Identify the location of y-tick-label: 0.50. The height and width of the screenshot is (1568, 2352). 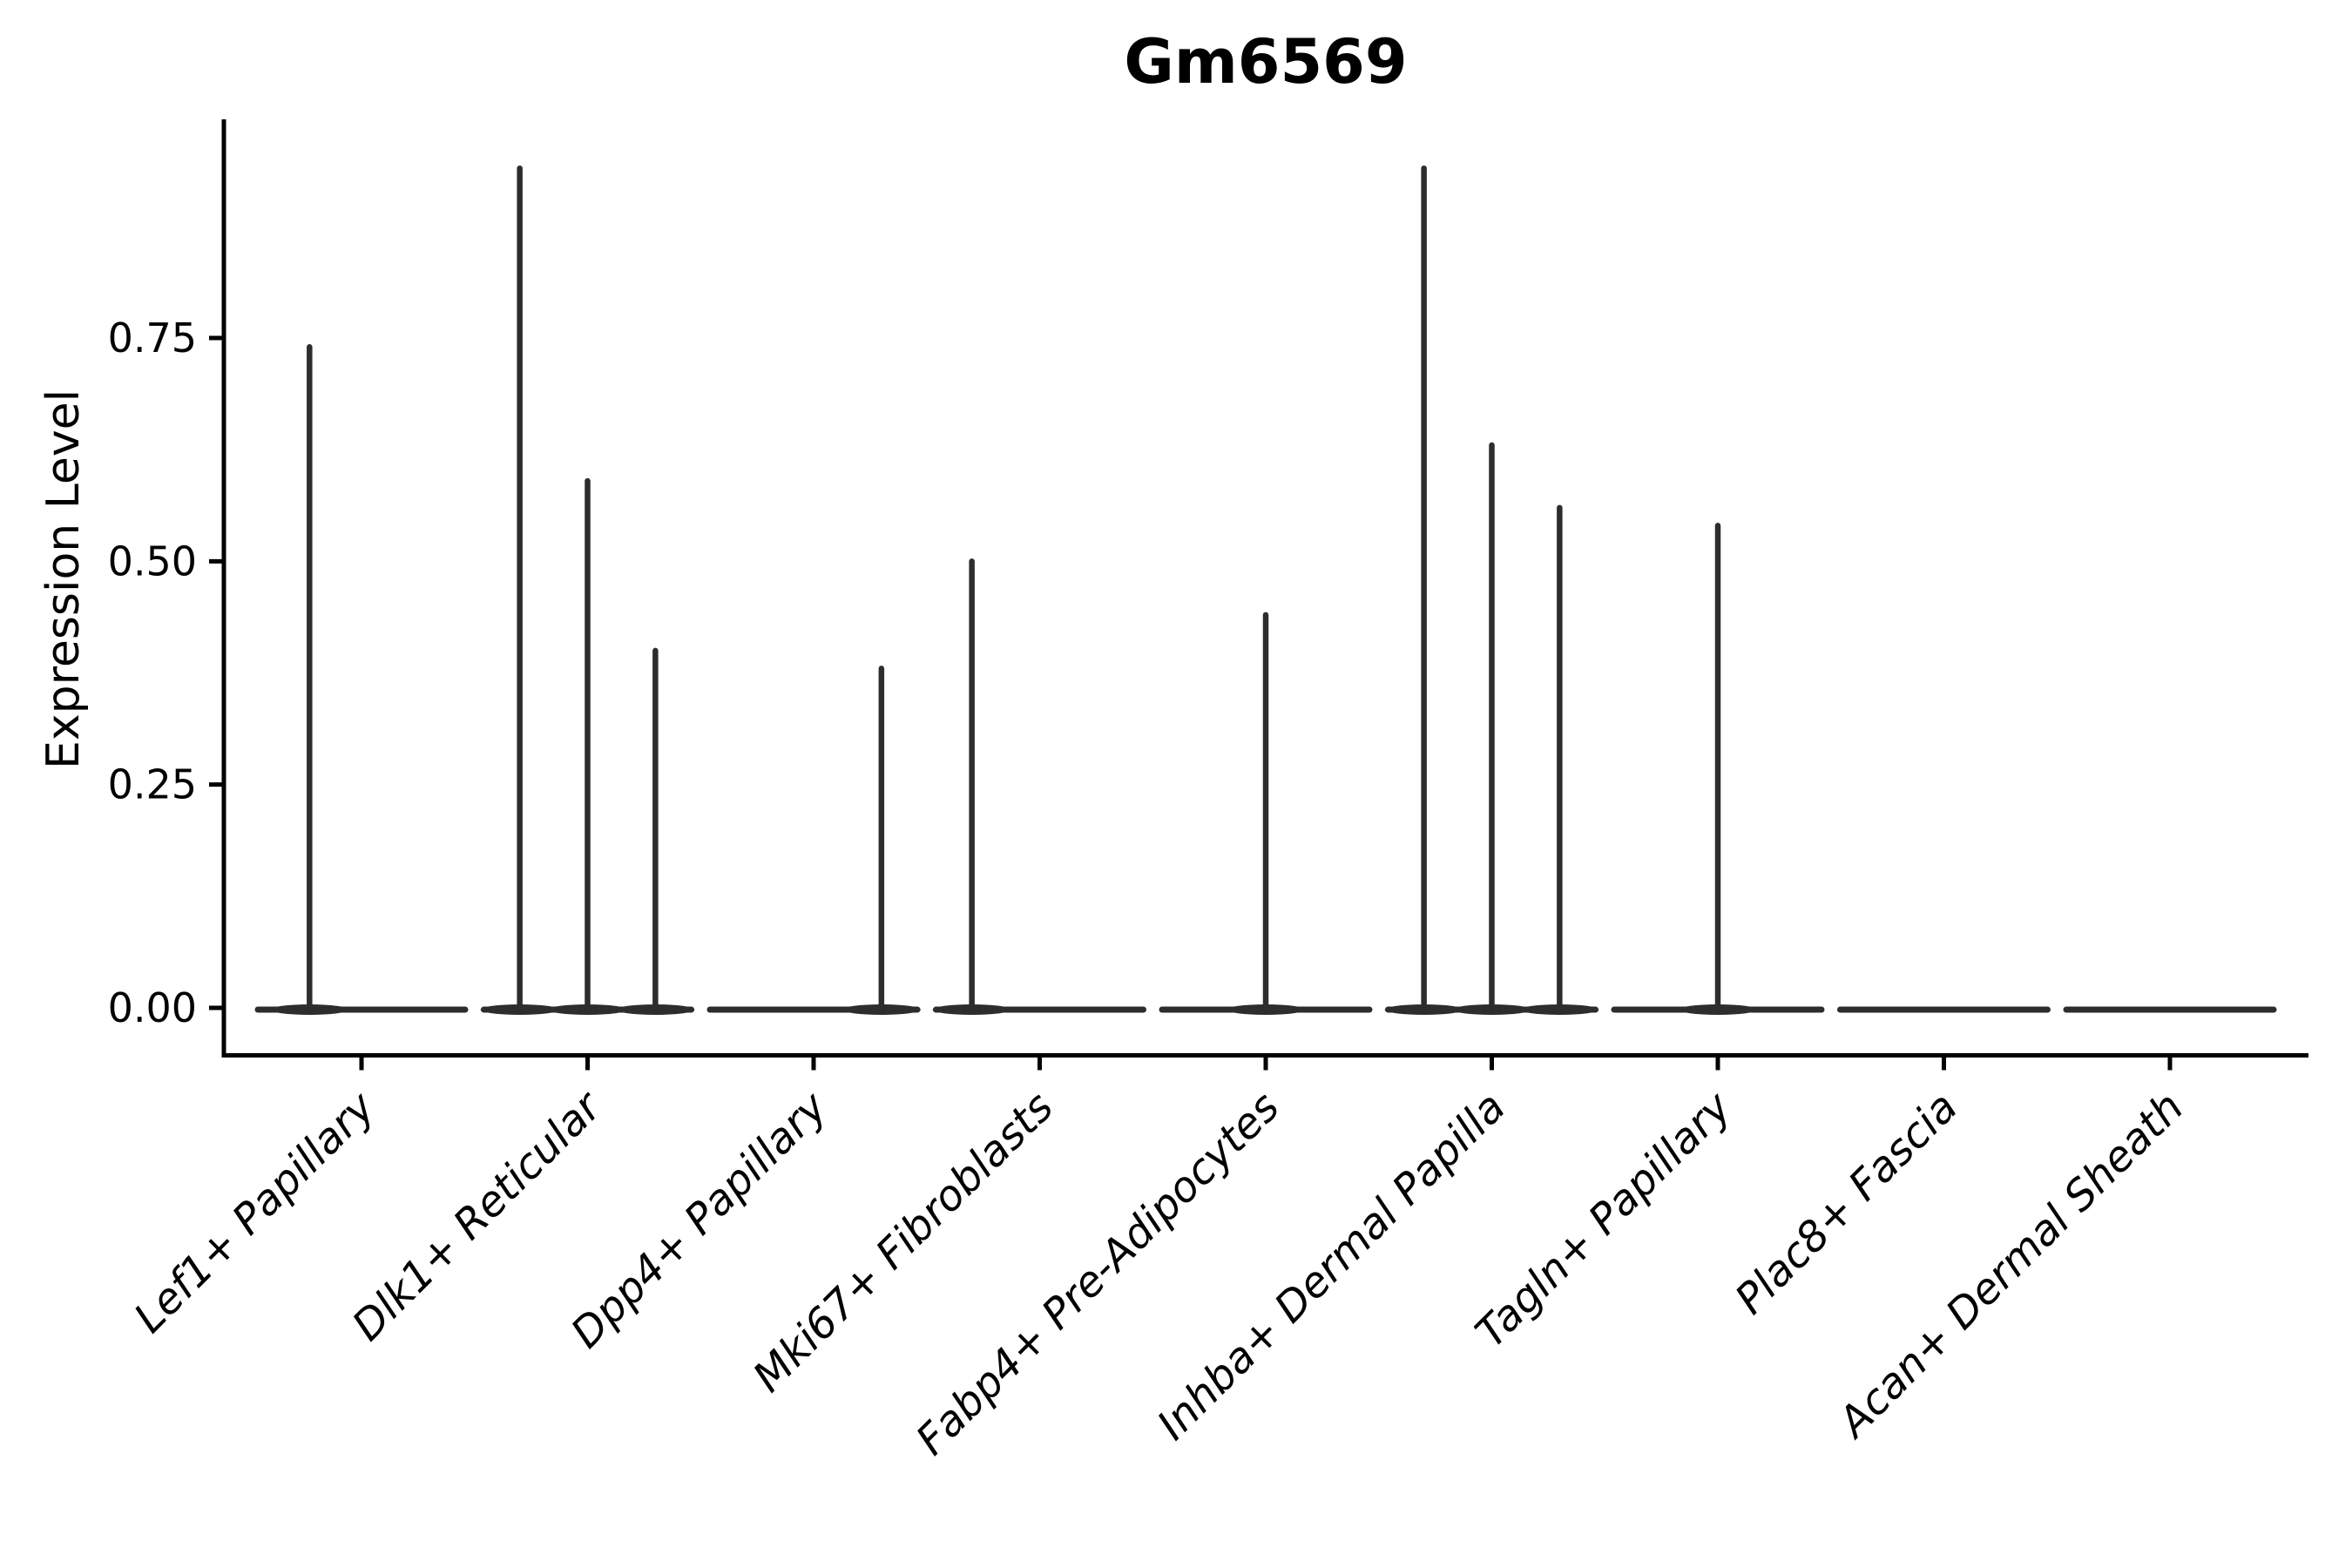
(152, 561).